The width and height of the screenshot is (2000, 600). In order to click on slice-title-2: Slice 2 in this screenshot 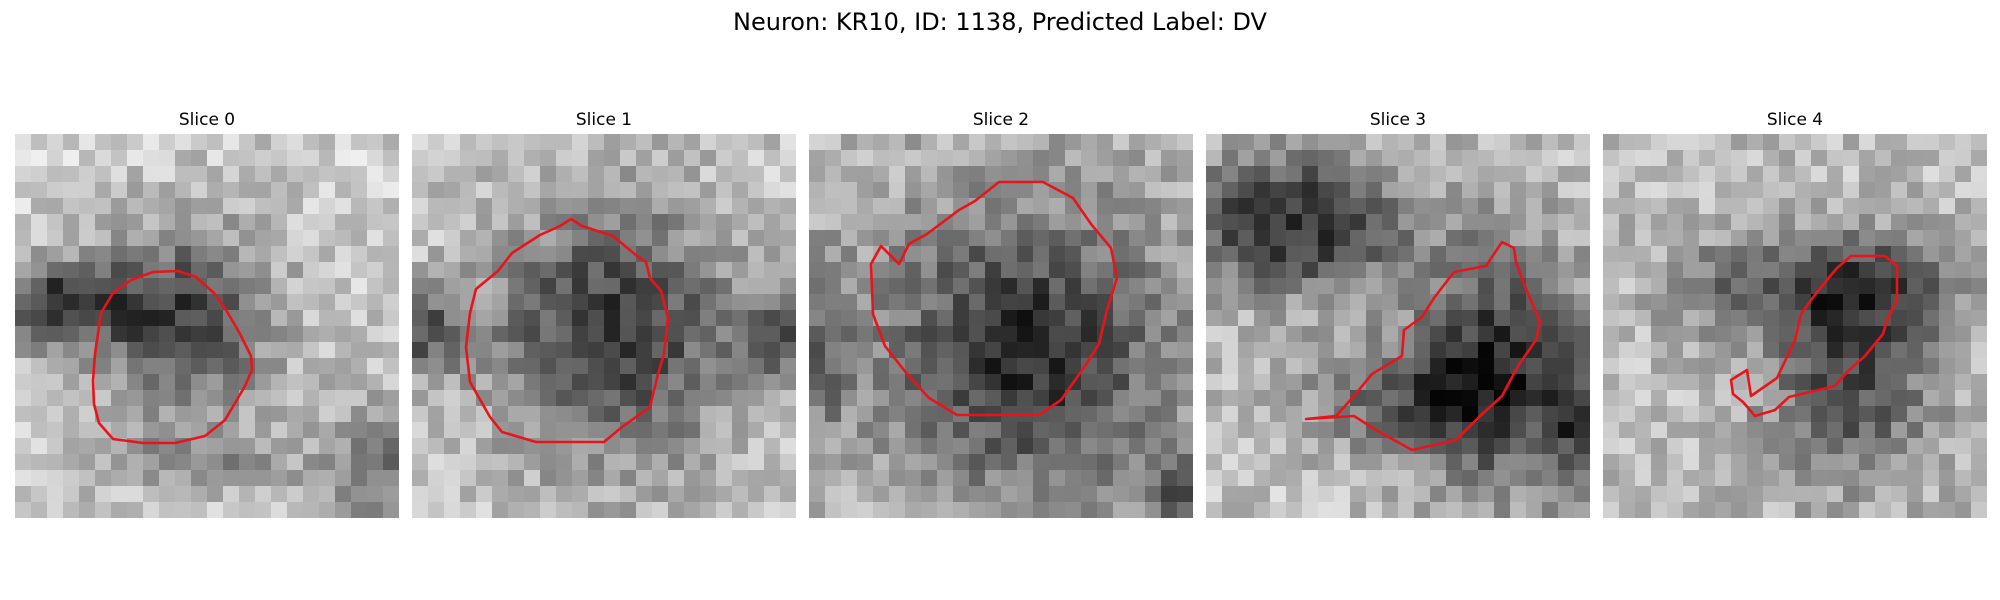, I will do `click(1001, 120)`.